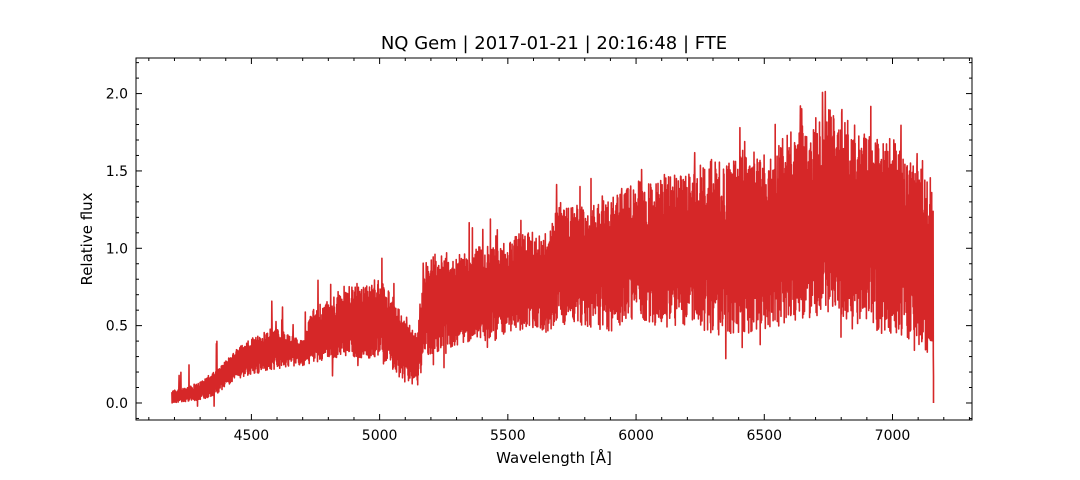 This screenshot has width=1080, height=480. What do you see at coordinates (380, 436) in the screenshot?
I see `x-tick-label: 5000` at bounding box center [380, 436].